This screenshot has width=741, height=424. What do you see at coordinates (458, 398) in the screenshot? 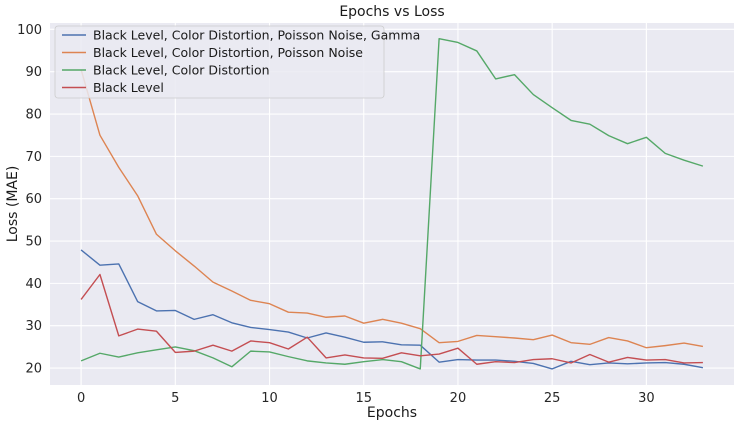
I see `x-tick-label: 20` at bounding box center [458, 398].